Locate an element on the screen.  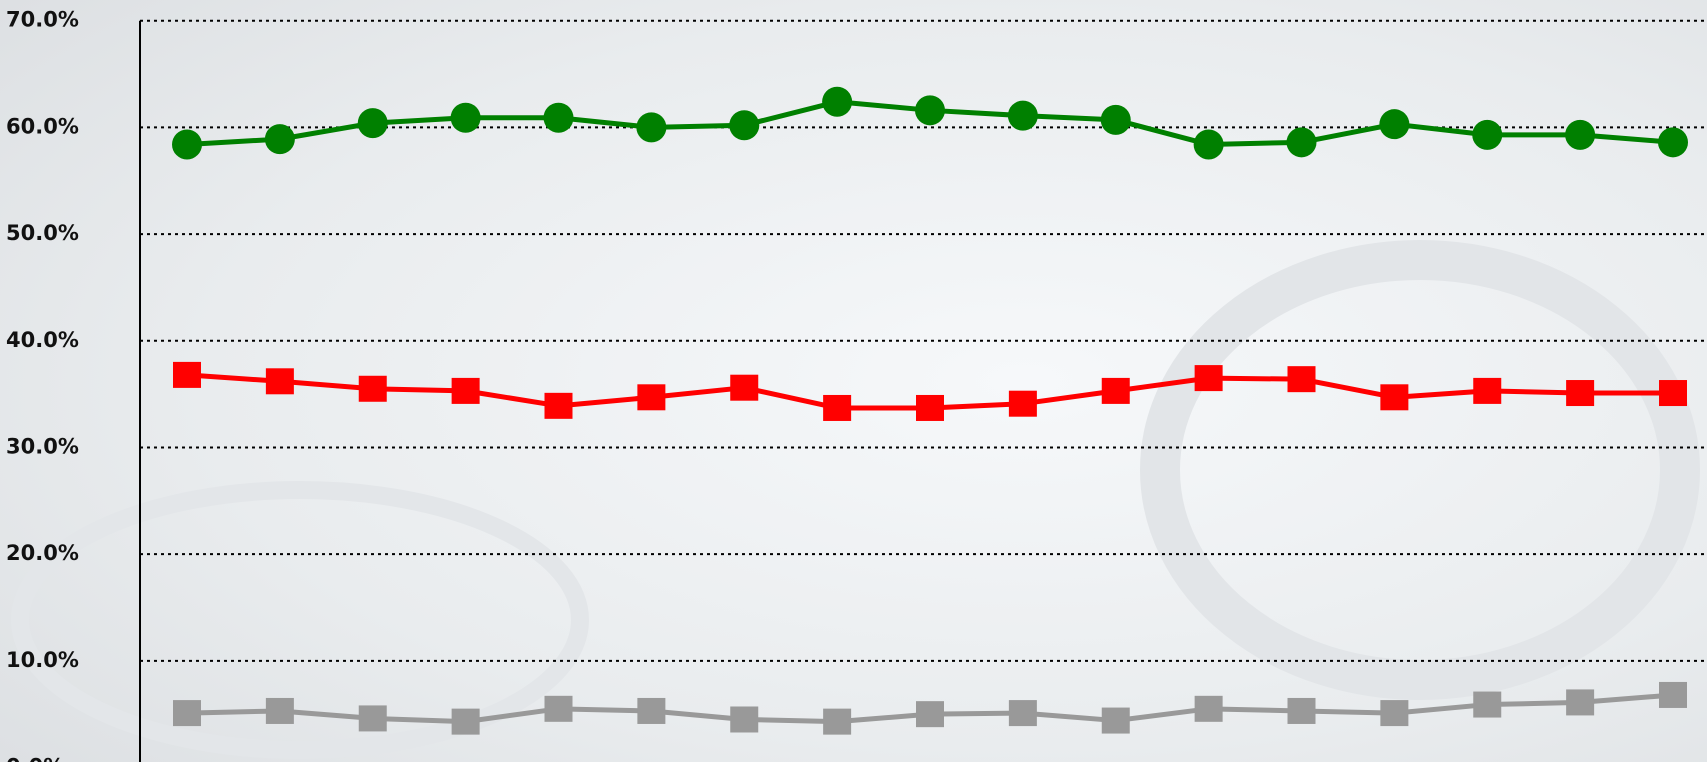
y-tick-label: 60.0% is located at coordinates (42, 126).